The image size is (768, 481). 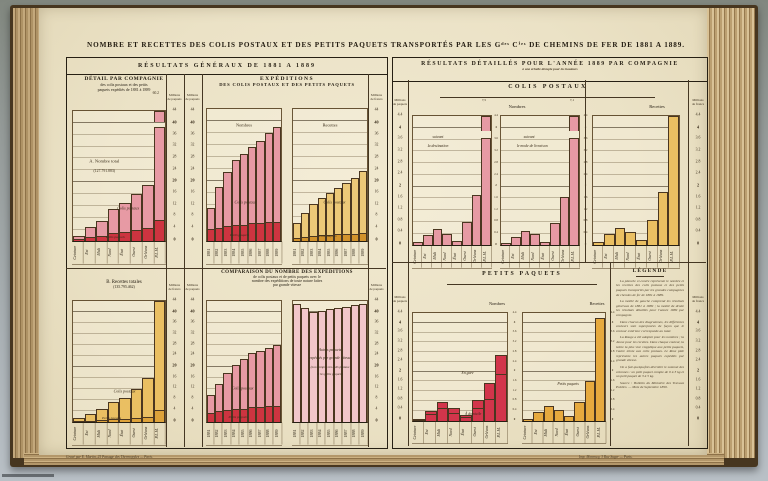 I want to click on category-label: Ouest, so click(x=555, y=257).